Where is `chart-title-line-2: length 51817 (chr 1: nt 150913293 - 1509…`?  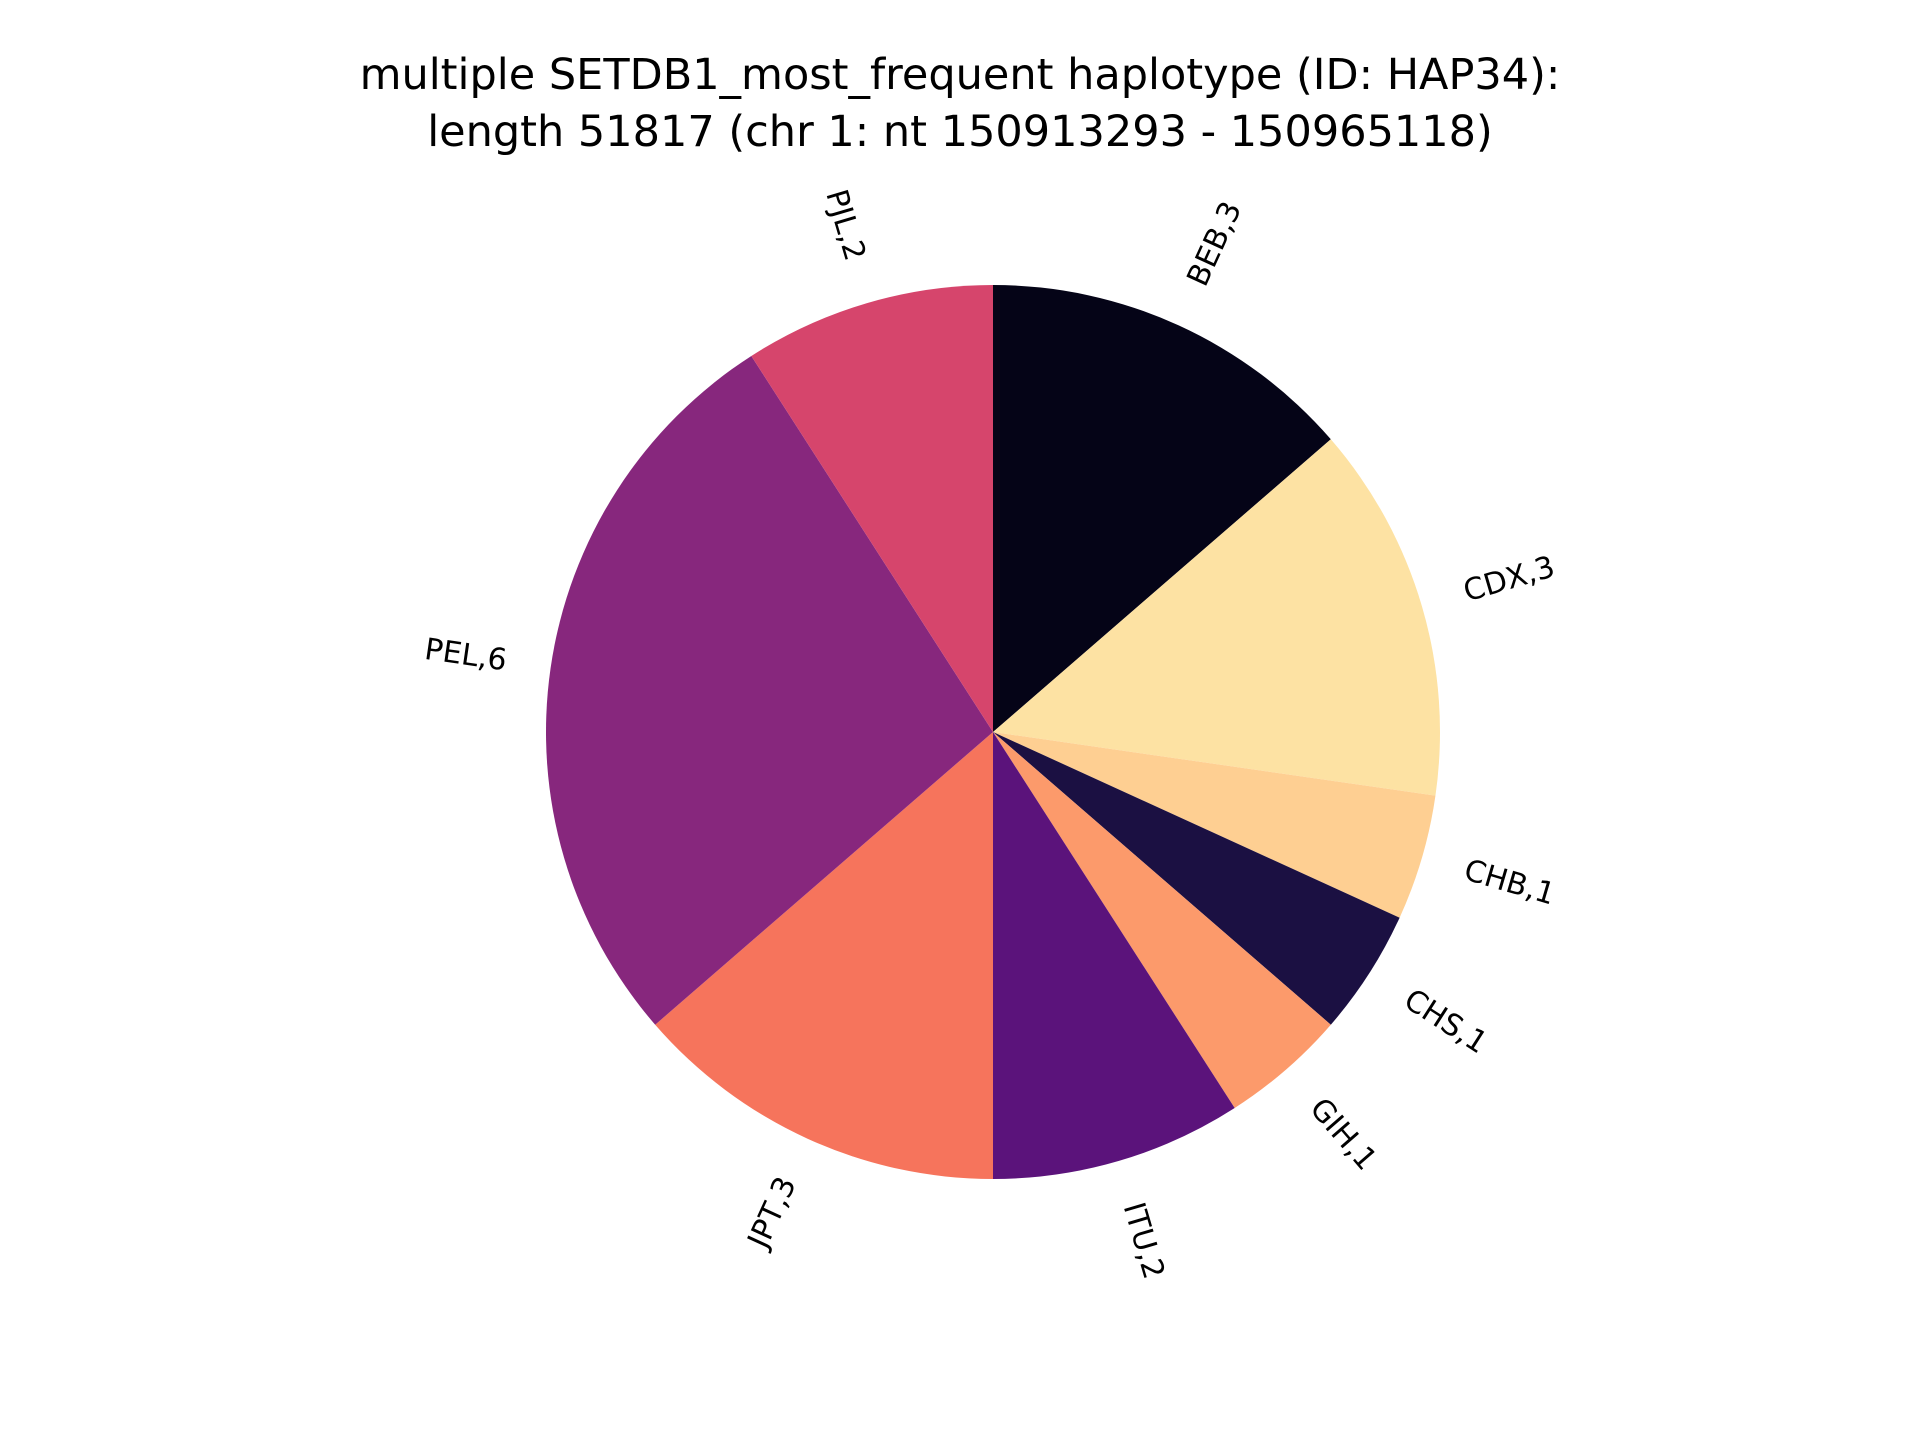
chart-title-line-2: length 51817 (chr 1: nt 150913293 - 1509… is located at coordinates (960, 132).